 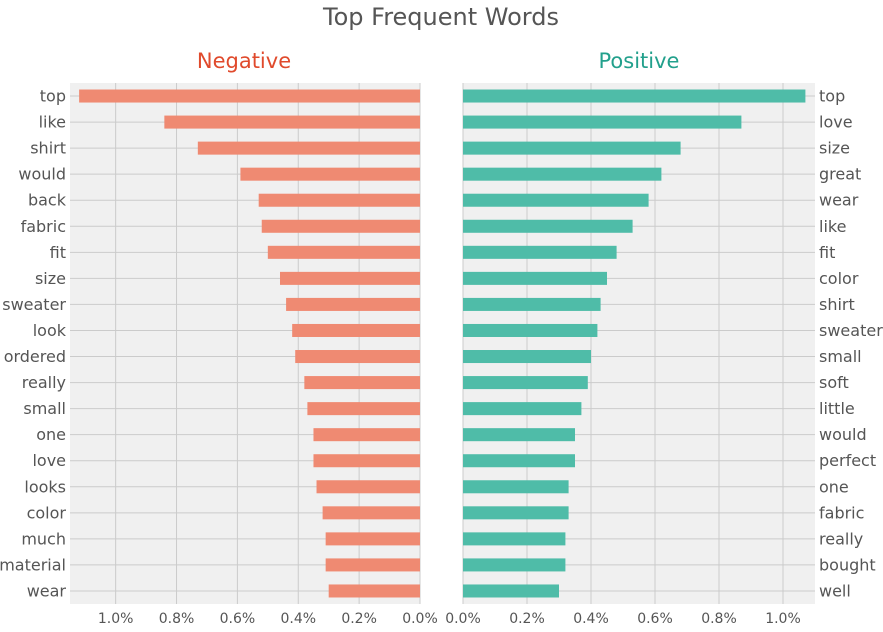 I want to click on negative-category-label: much, so click(x=43, y=538).